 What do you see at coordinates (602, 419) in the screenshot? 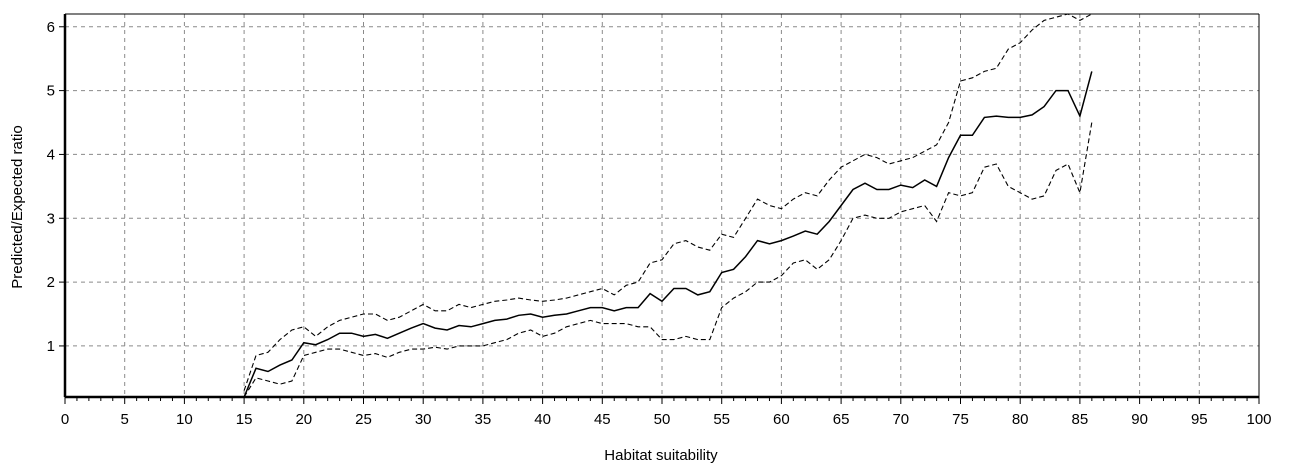
I see `x-tick-label: 45` at bounding box center [602, 419].